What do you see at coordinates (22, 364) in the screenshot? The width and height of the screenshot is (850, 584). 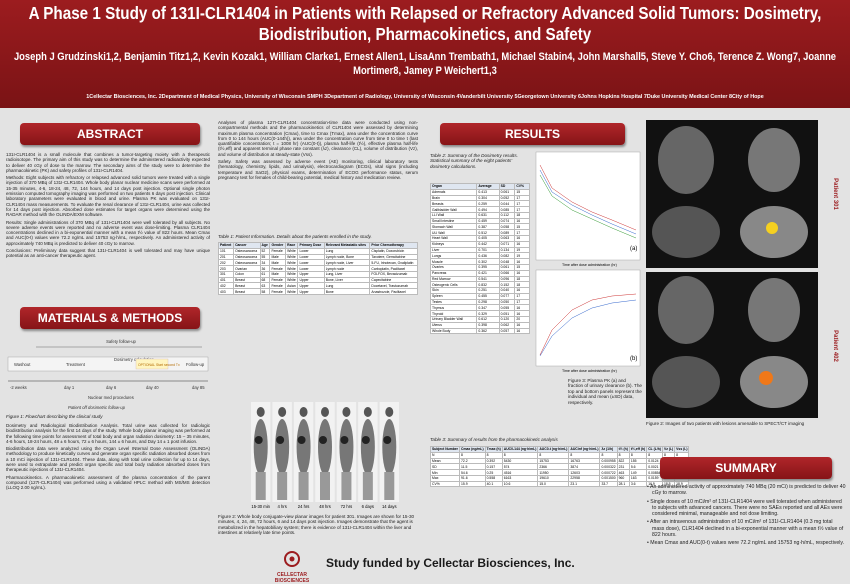 I see `flow-label: Washout` at bounding box center [22, 364].